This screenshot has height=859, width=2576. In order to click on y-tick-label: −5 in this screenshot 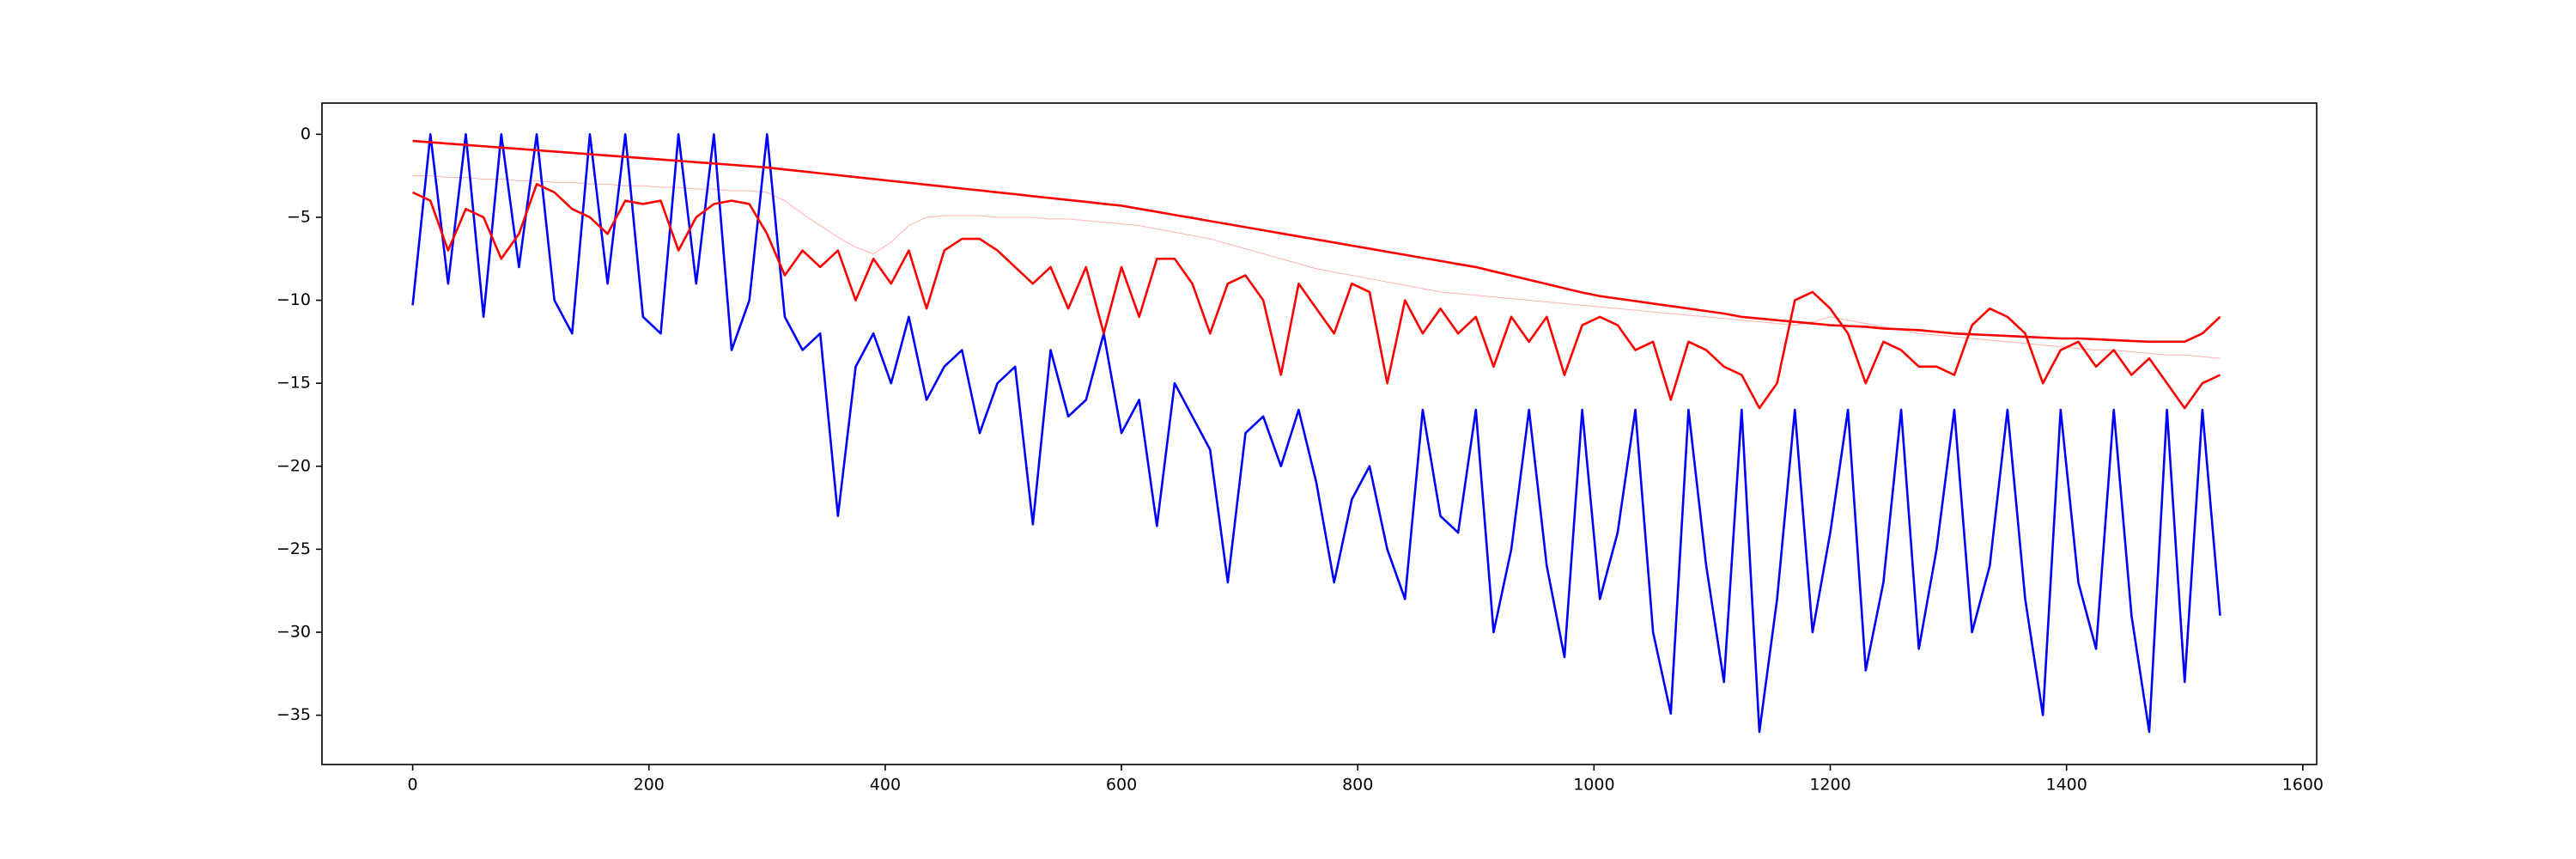, I will do `click(299, 217)`.